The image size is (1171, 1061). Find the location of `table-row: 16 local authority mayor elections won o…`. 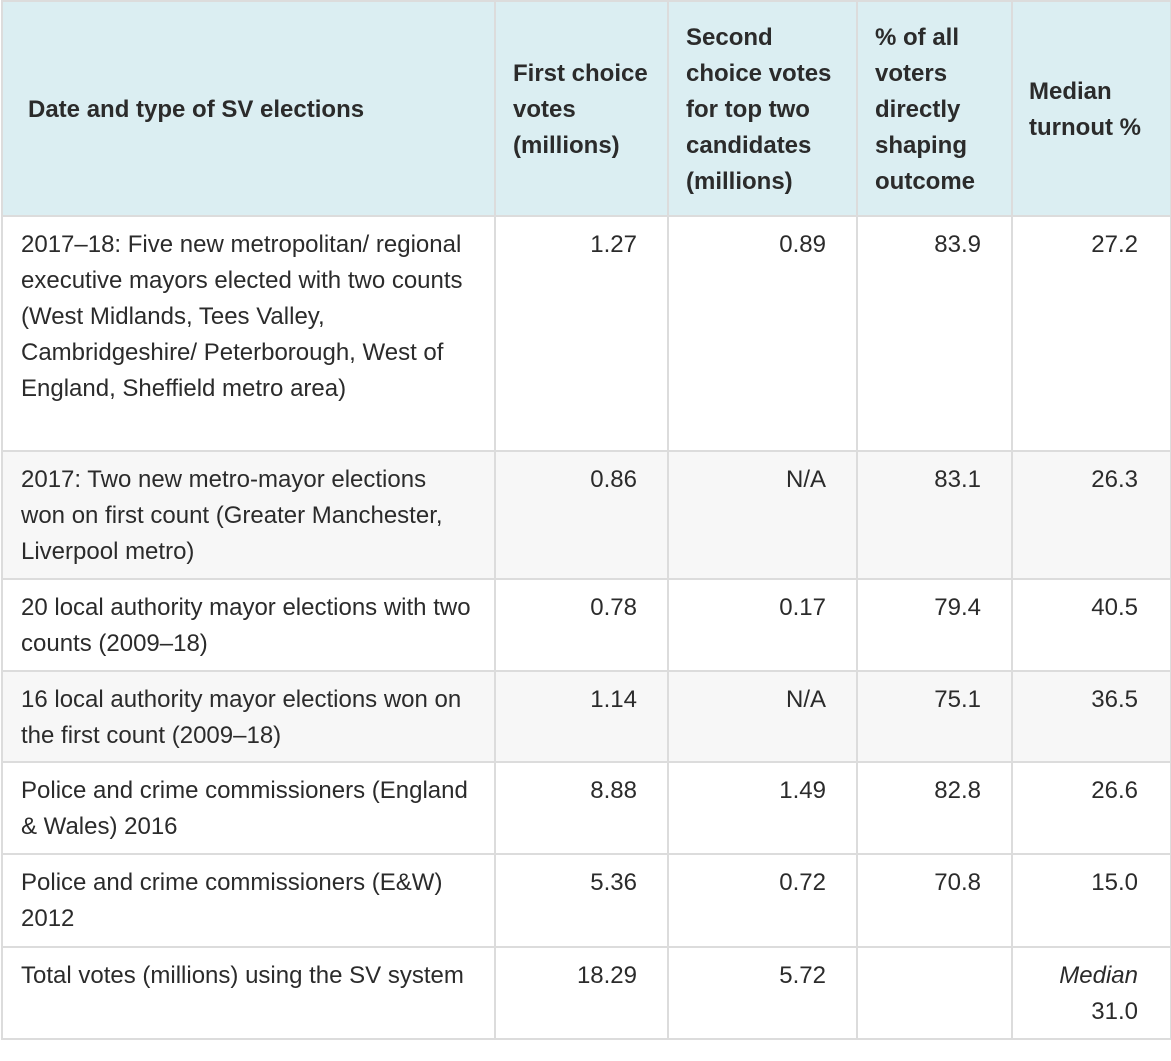

table-row: 16 local authority mayor elections won o… is located at coordinates (586, 716).